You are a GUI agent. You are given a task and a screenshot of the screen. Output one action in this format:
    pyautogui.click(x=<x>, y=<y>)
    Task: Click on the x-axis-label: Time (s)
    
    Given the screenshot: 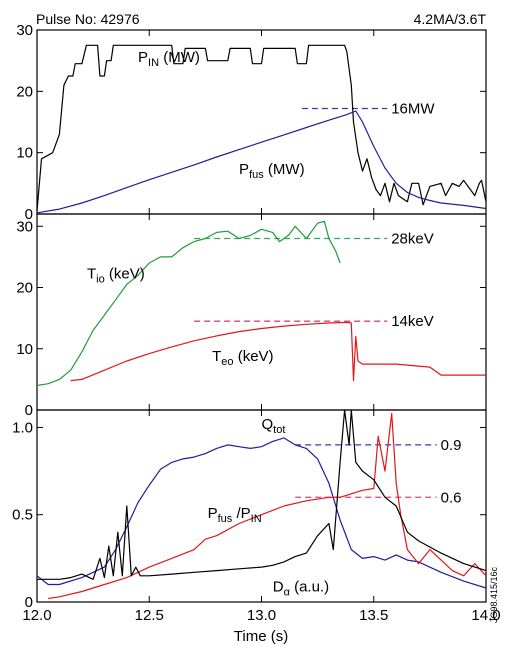 What is the action you would take?
    pyautogui.click(x=261, y=636)
    